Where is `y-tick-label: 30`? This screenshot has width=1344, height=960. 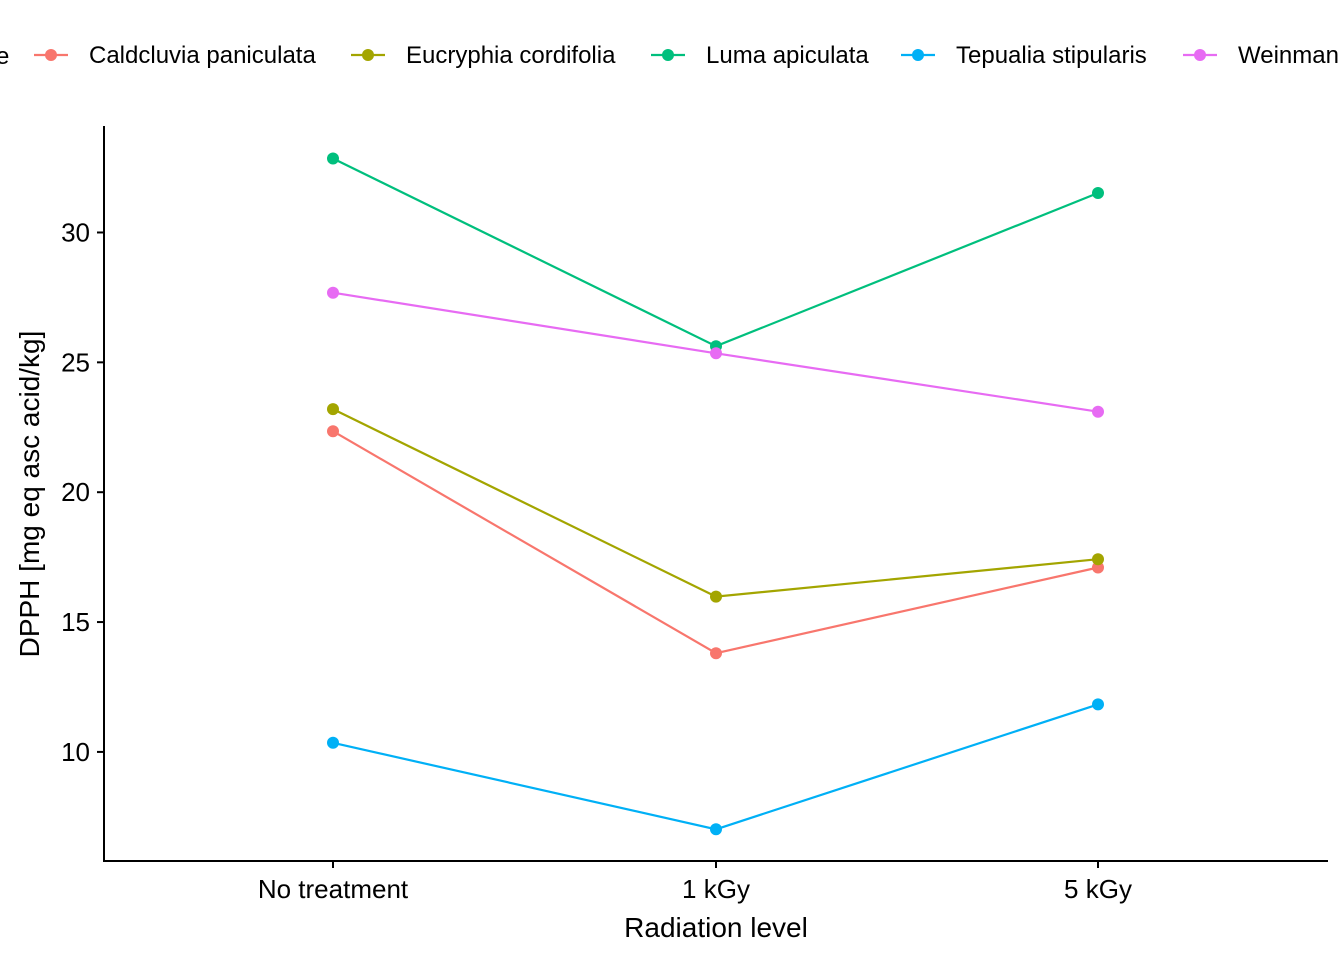
y-tick-label: 30 is located at coordinates (75, 232).